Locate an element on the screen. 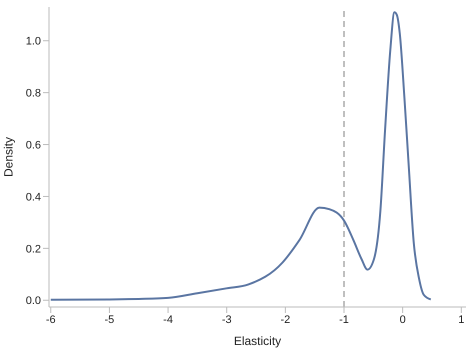 The image size is (474, 355). y-tick-label: 0.0 is located at coordinates (33, 301).